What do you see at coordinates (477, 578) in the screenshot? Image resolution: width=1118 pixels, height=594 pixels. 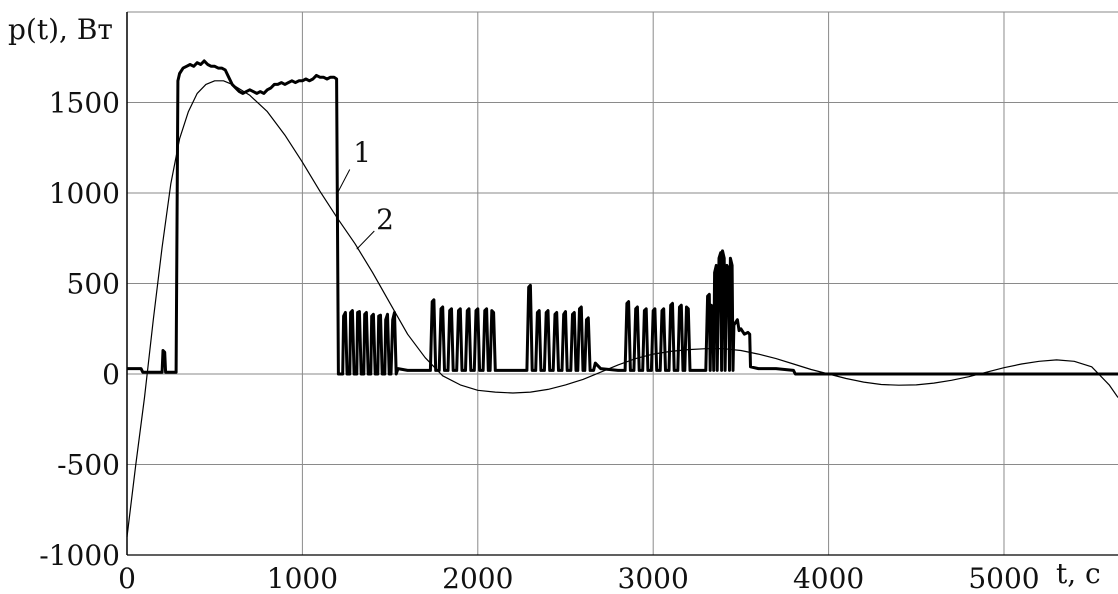 I see `x-tick-label: 2000` at bounding box center [477, 578].